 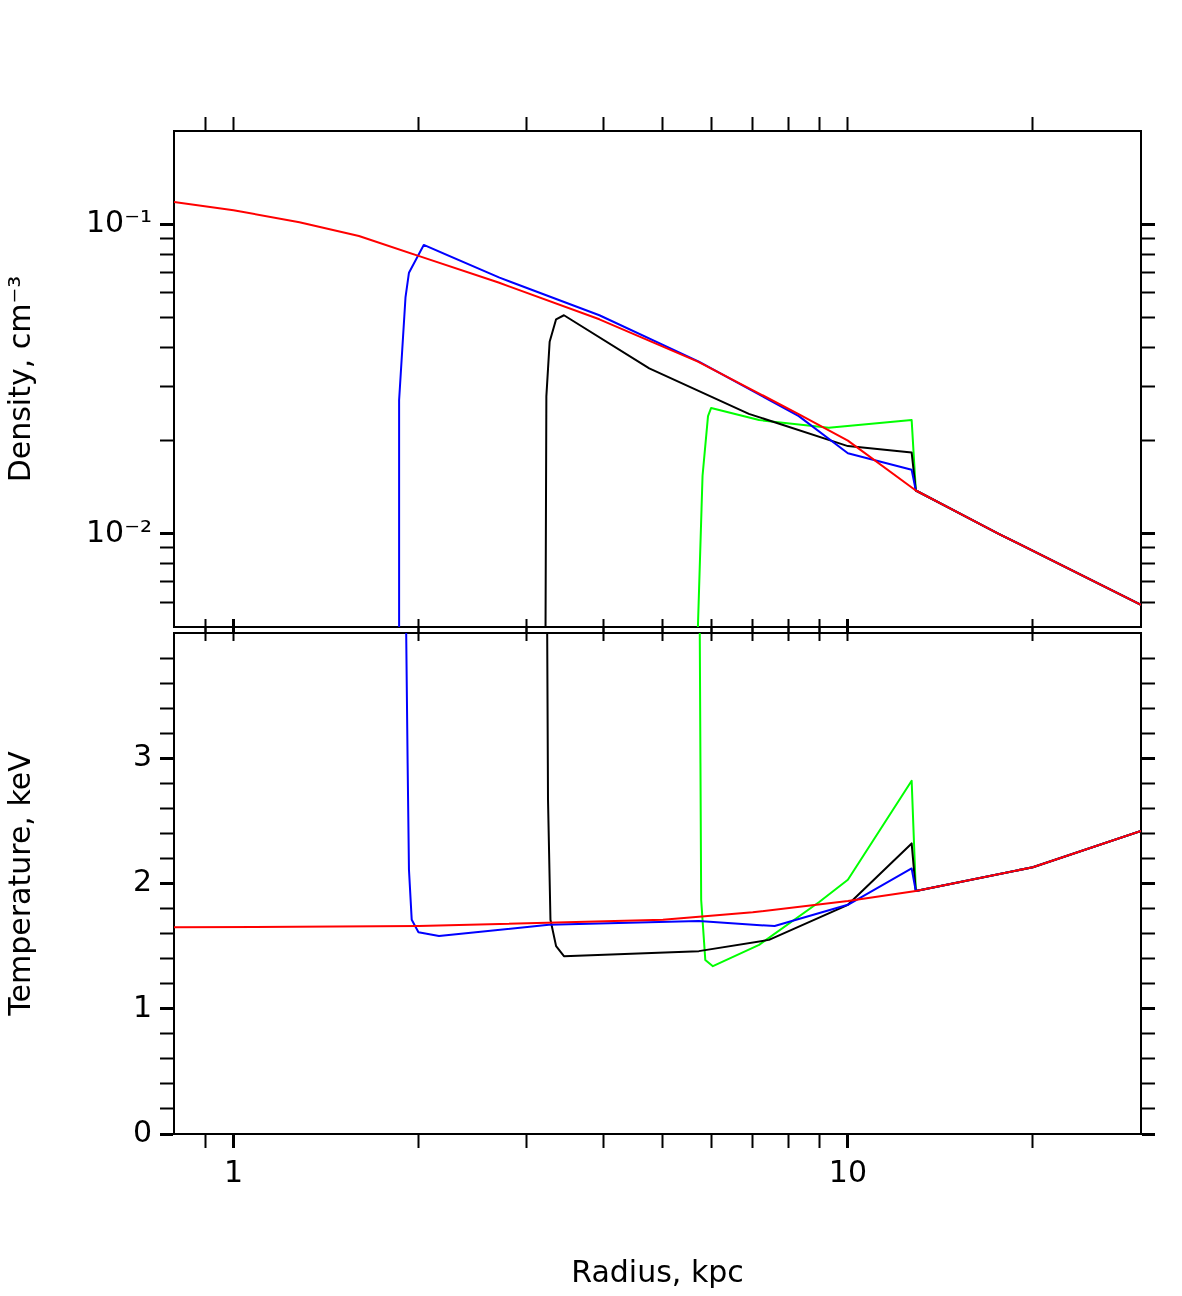 I want to click on x-axis-title: Radius, kpc, so click(x=657, y=1271).